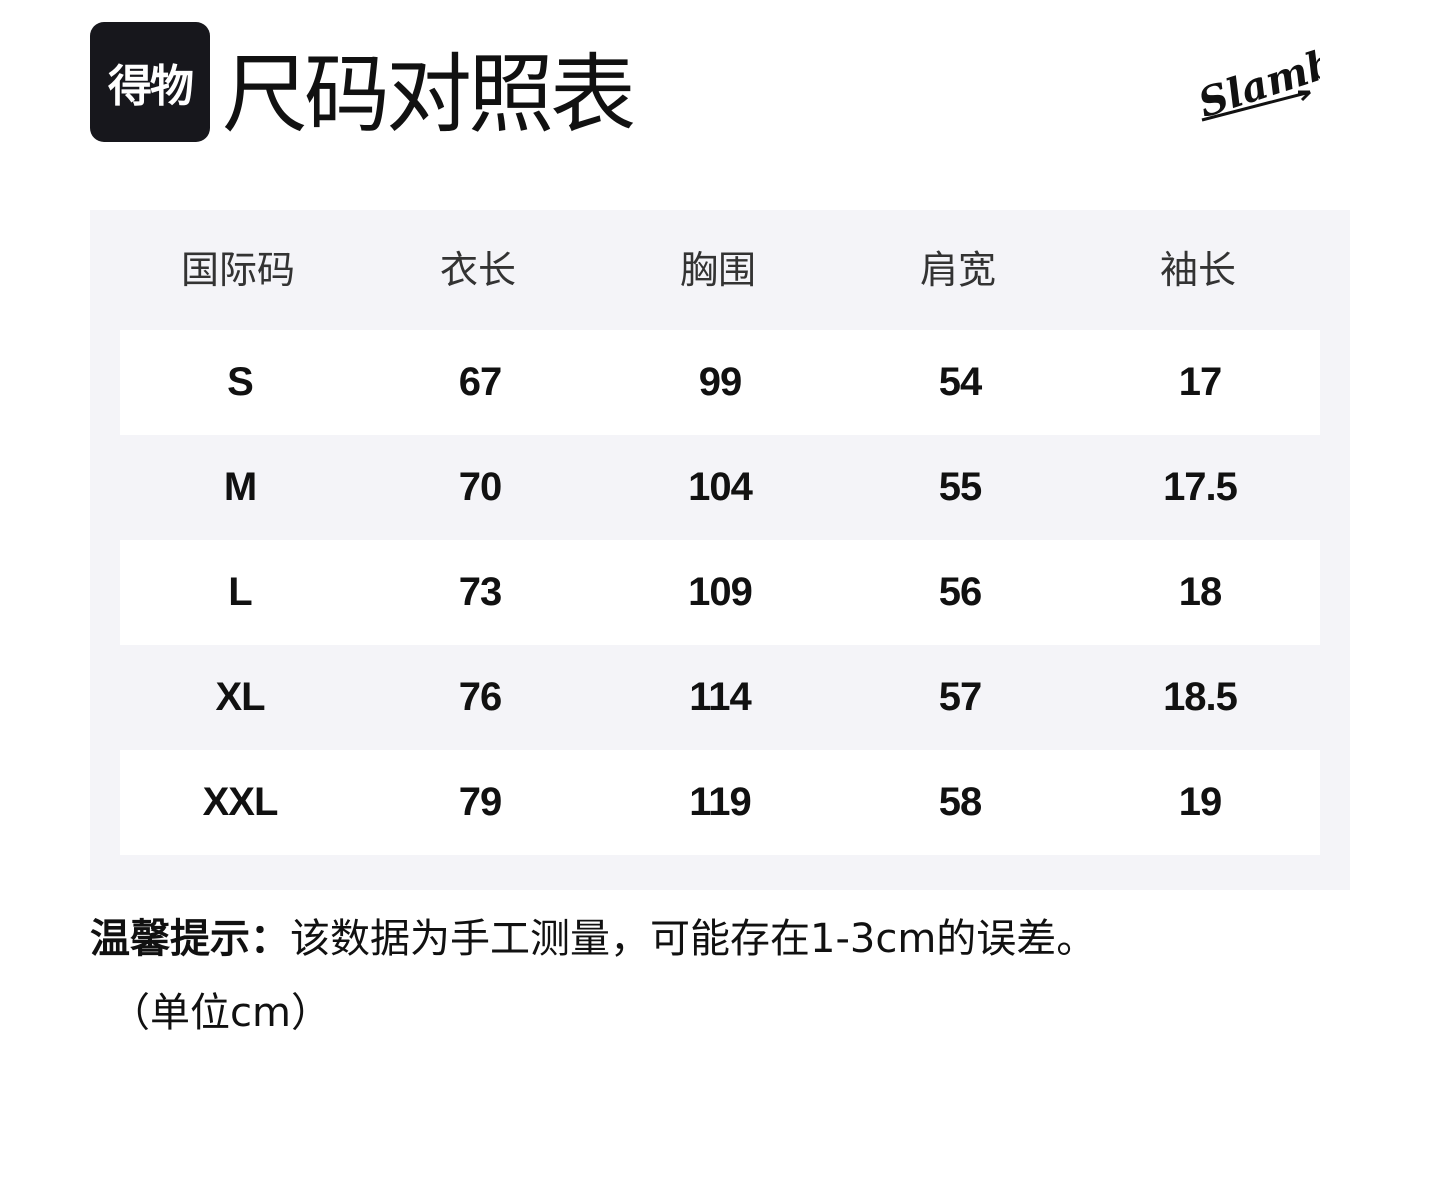 This screenshot has height=1185, width=1440. What do you see at coordinates (960, 592) in the screenshot?
I see `table-cell: 56` at bounding box center [960, 592].